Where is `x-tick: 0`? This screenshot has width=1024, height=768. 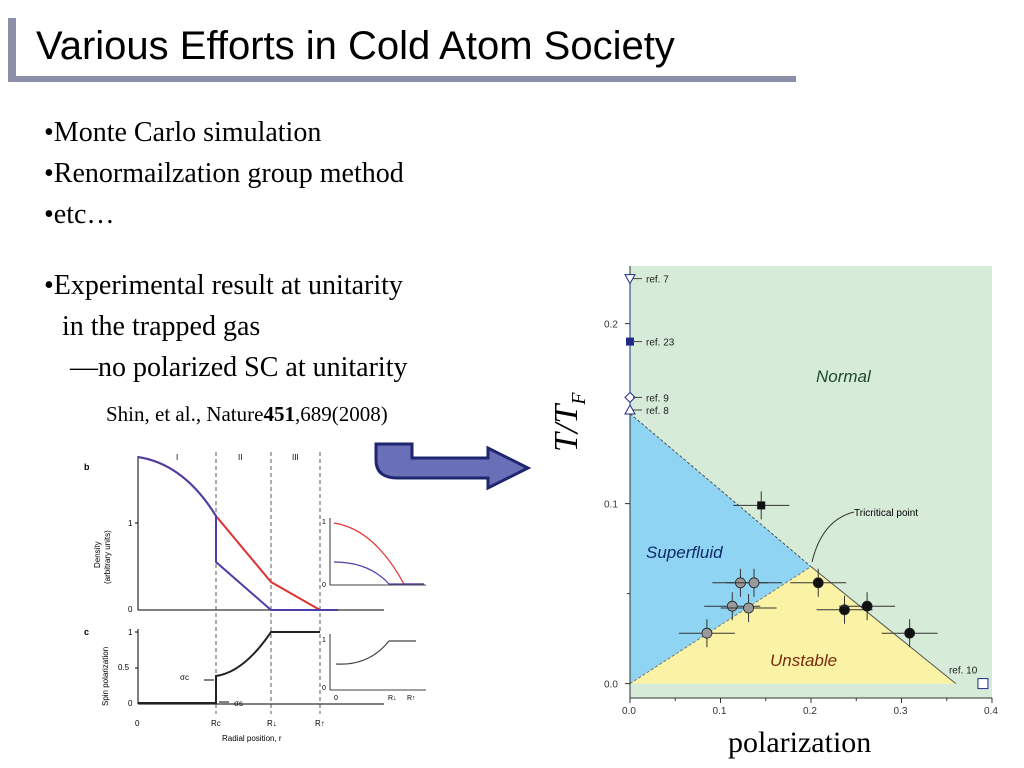
x-tick: 0 is located at coordinates (137, 723).